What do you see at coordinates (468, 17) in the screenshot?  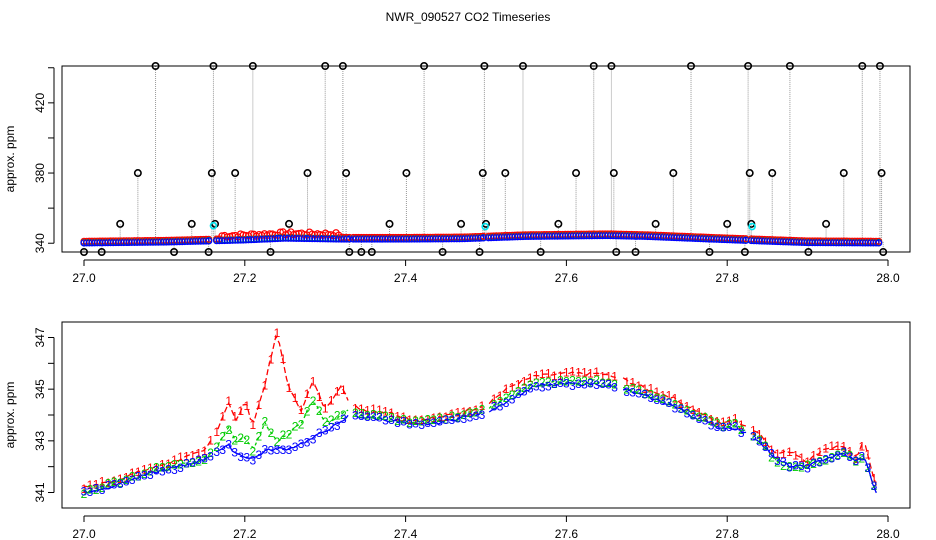 I see `figure-title: NWR_090527 CO2 Timeseries` at bounding box center [468, 17].